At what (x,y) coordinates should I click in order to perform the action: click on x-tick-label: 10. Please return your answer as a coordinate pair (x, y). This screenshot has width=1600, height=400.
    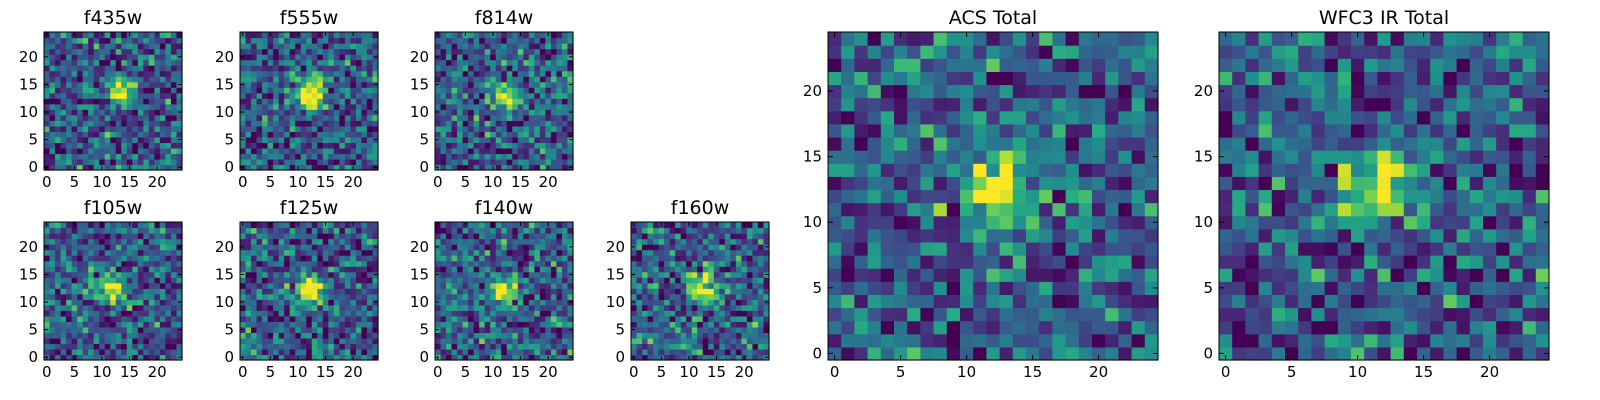
    Looking at the image, I should click on (297, 182).